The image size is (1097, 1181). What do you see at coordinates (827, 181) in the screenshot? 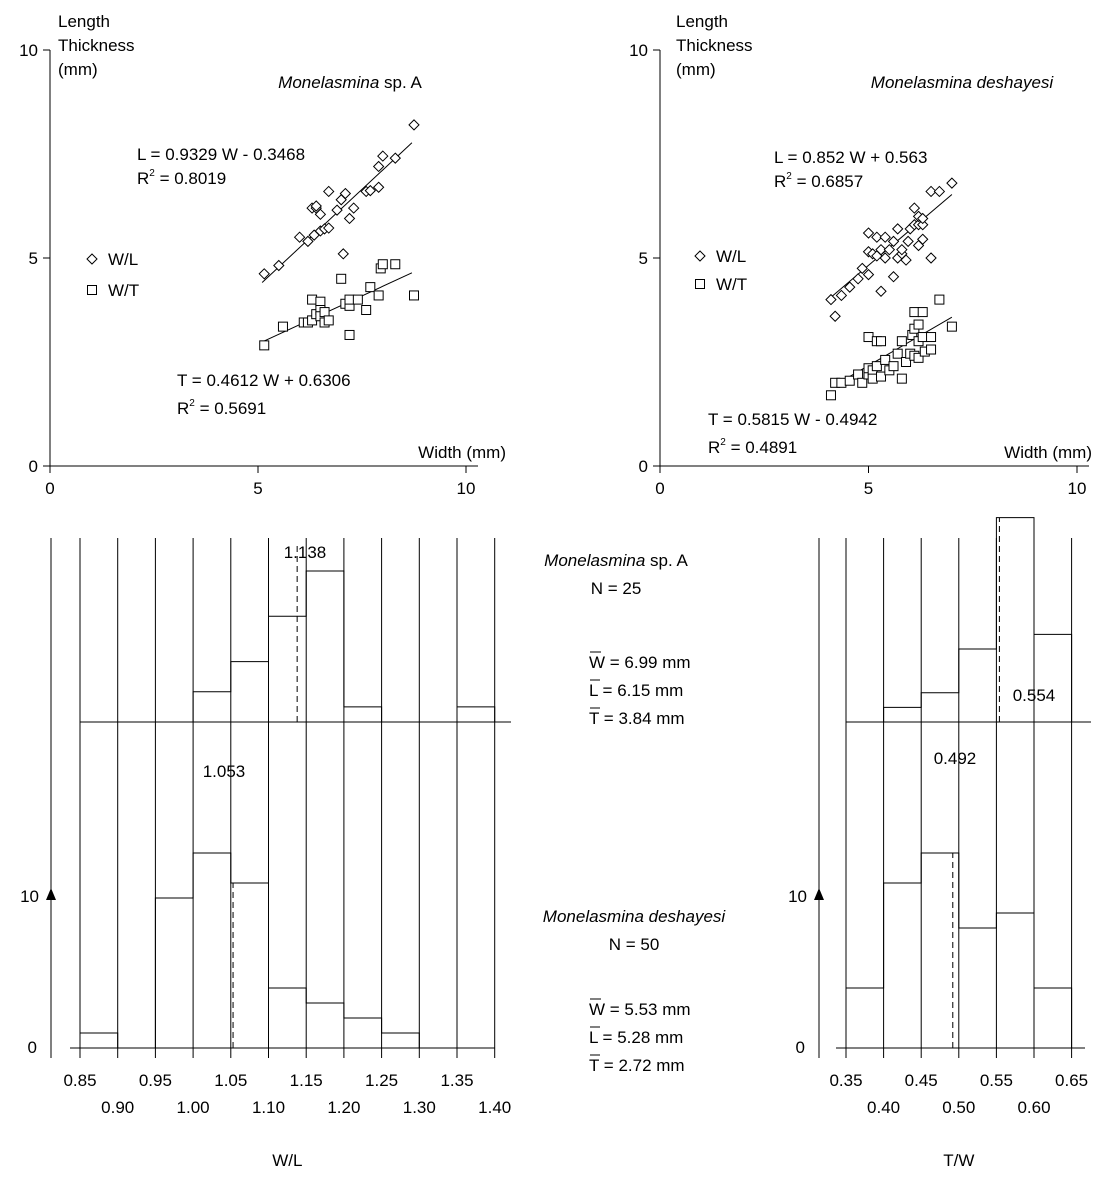
I see `r-squared-value: = 0.6857` at bounding box center [827, 181].